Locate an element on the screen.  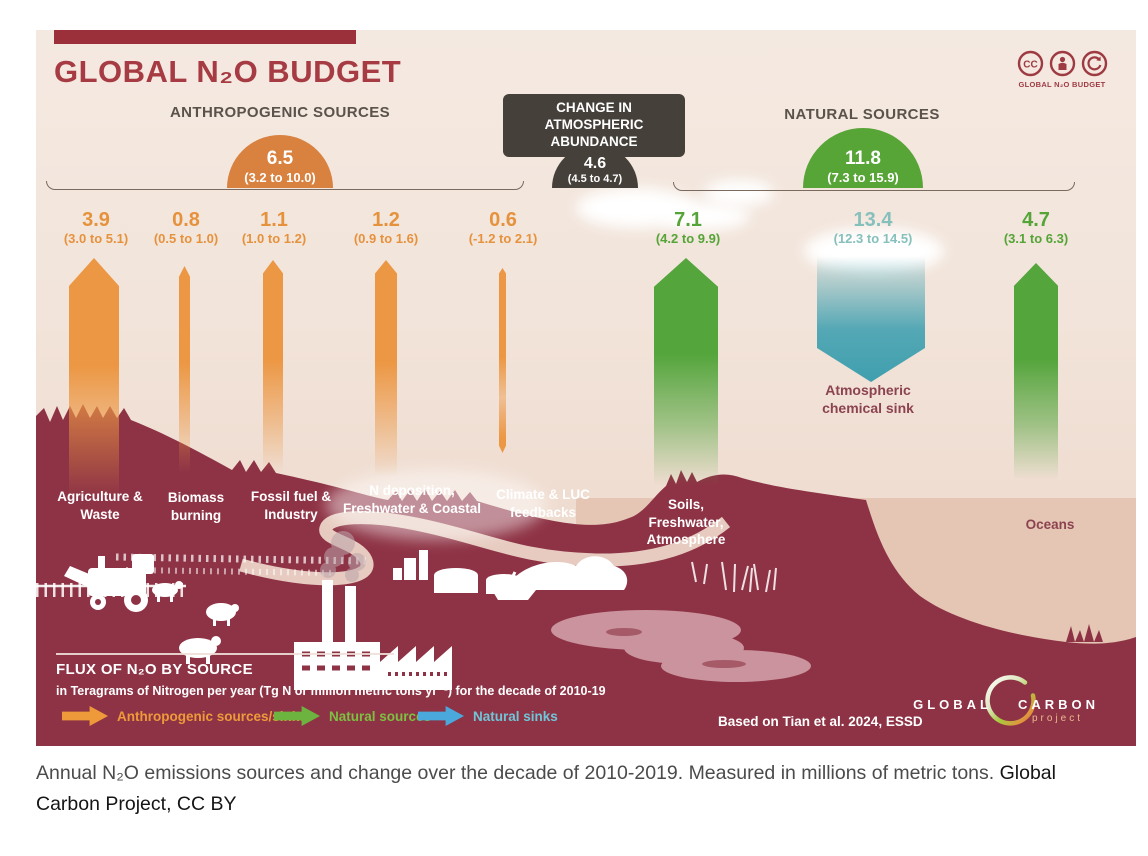
circular-arrow-icon is located at coordinates (1094, 63).